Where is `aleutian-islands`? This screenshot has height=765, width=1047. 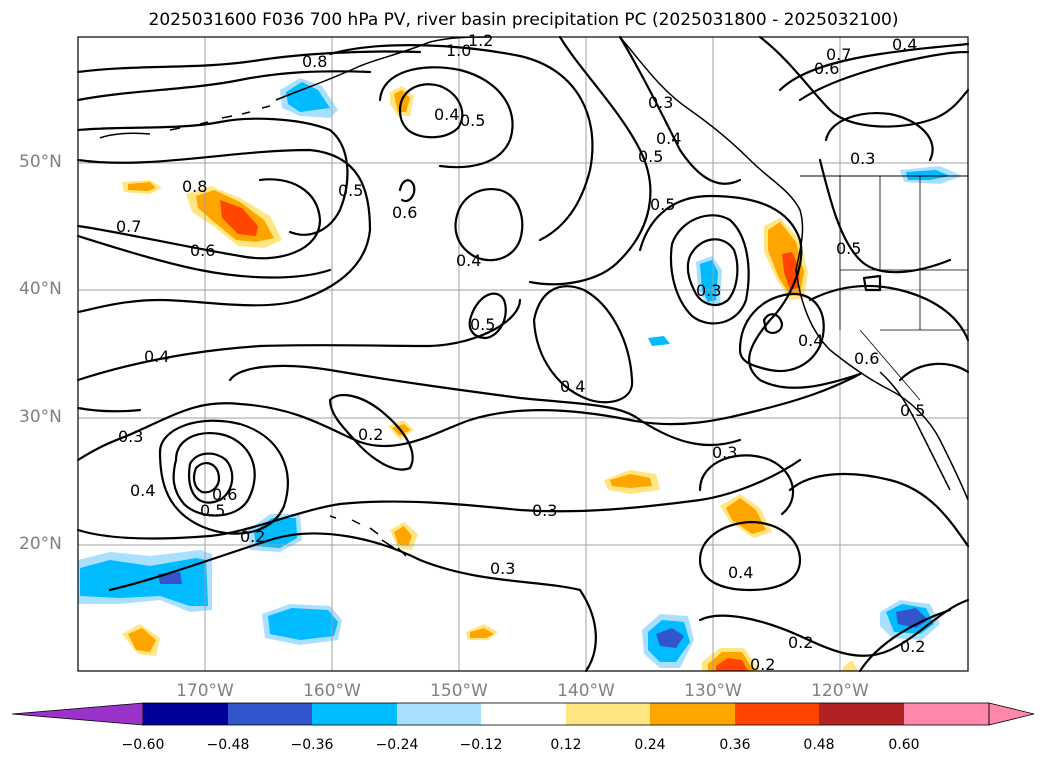 aleutian-islands is located at coordinates (185, 122).